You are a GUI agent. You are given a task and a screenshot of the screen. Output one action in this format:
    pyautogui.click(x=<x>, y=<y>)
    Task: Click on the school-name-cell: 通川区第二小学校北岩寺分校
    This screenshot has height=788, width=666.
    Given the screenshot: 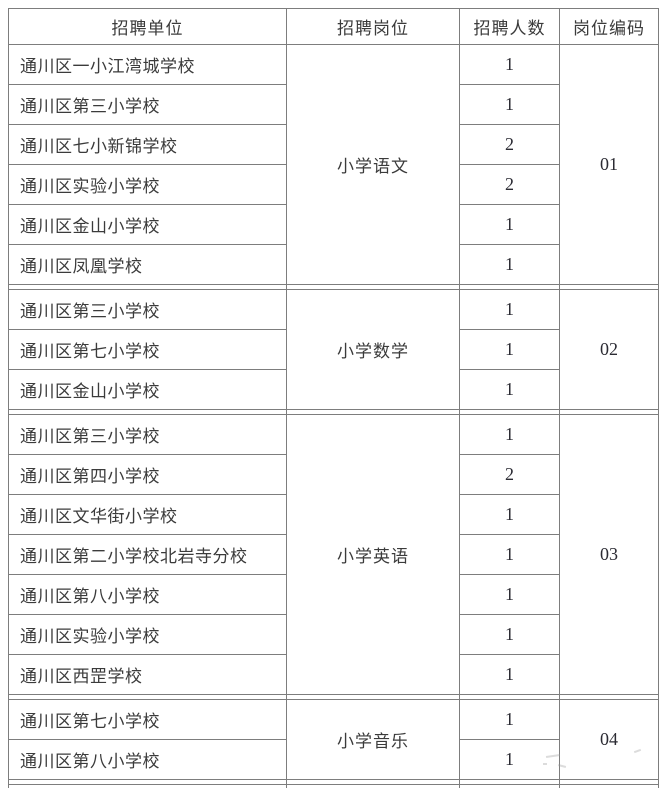 What is the action you would take?
    pyautogui.click(x=147, y=554)
    